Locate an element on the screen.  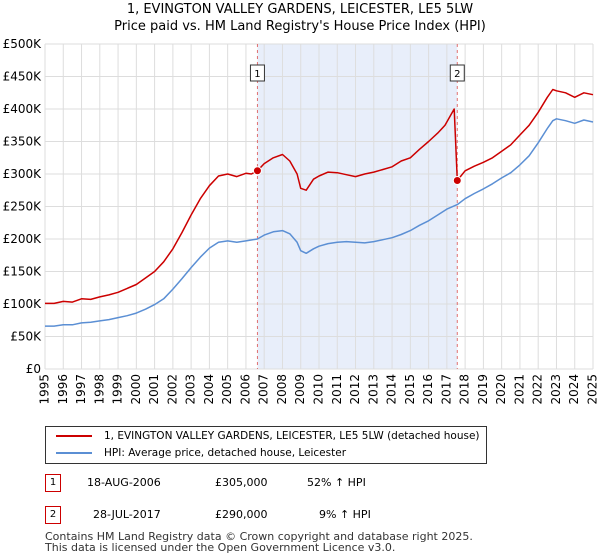
x-tick-label: 2002 is located at coordinates (172, 389).